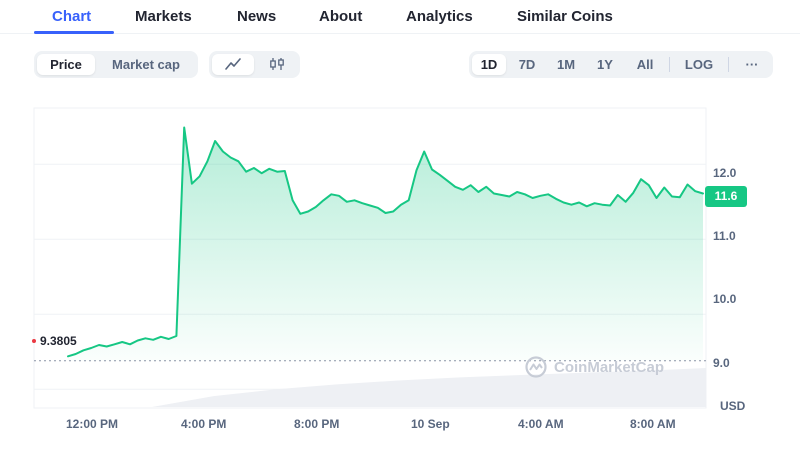  Describe the element at coordinates (430, 424) in the screenshot. I see `x-tick-10sep: 10 Sep` at that location.